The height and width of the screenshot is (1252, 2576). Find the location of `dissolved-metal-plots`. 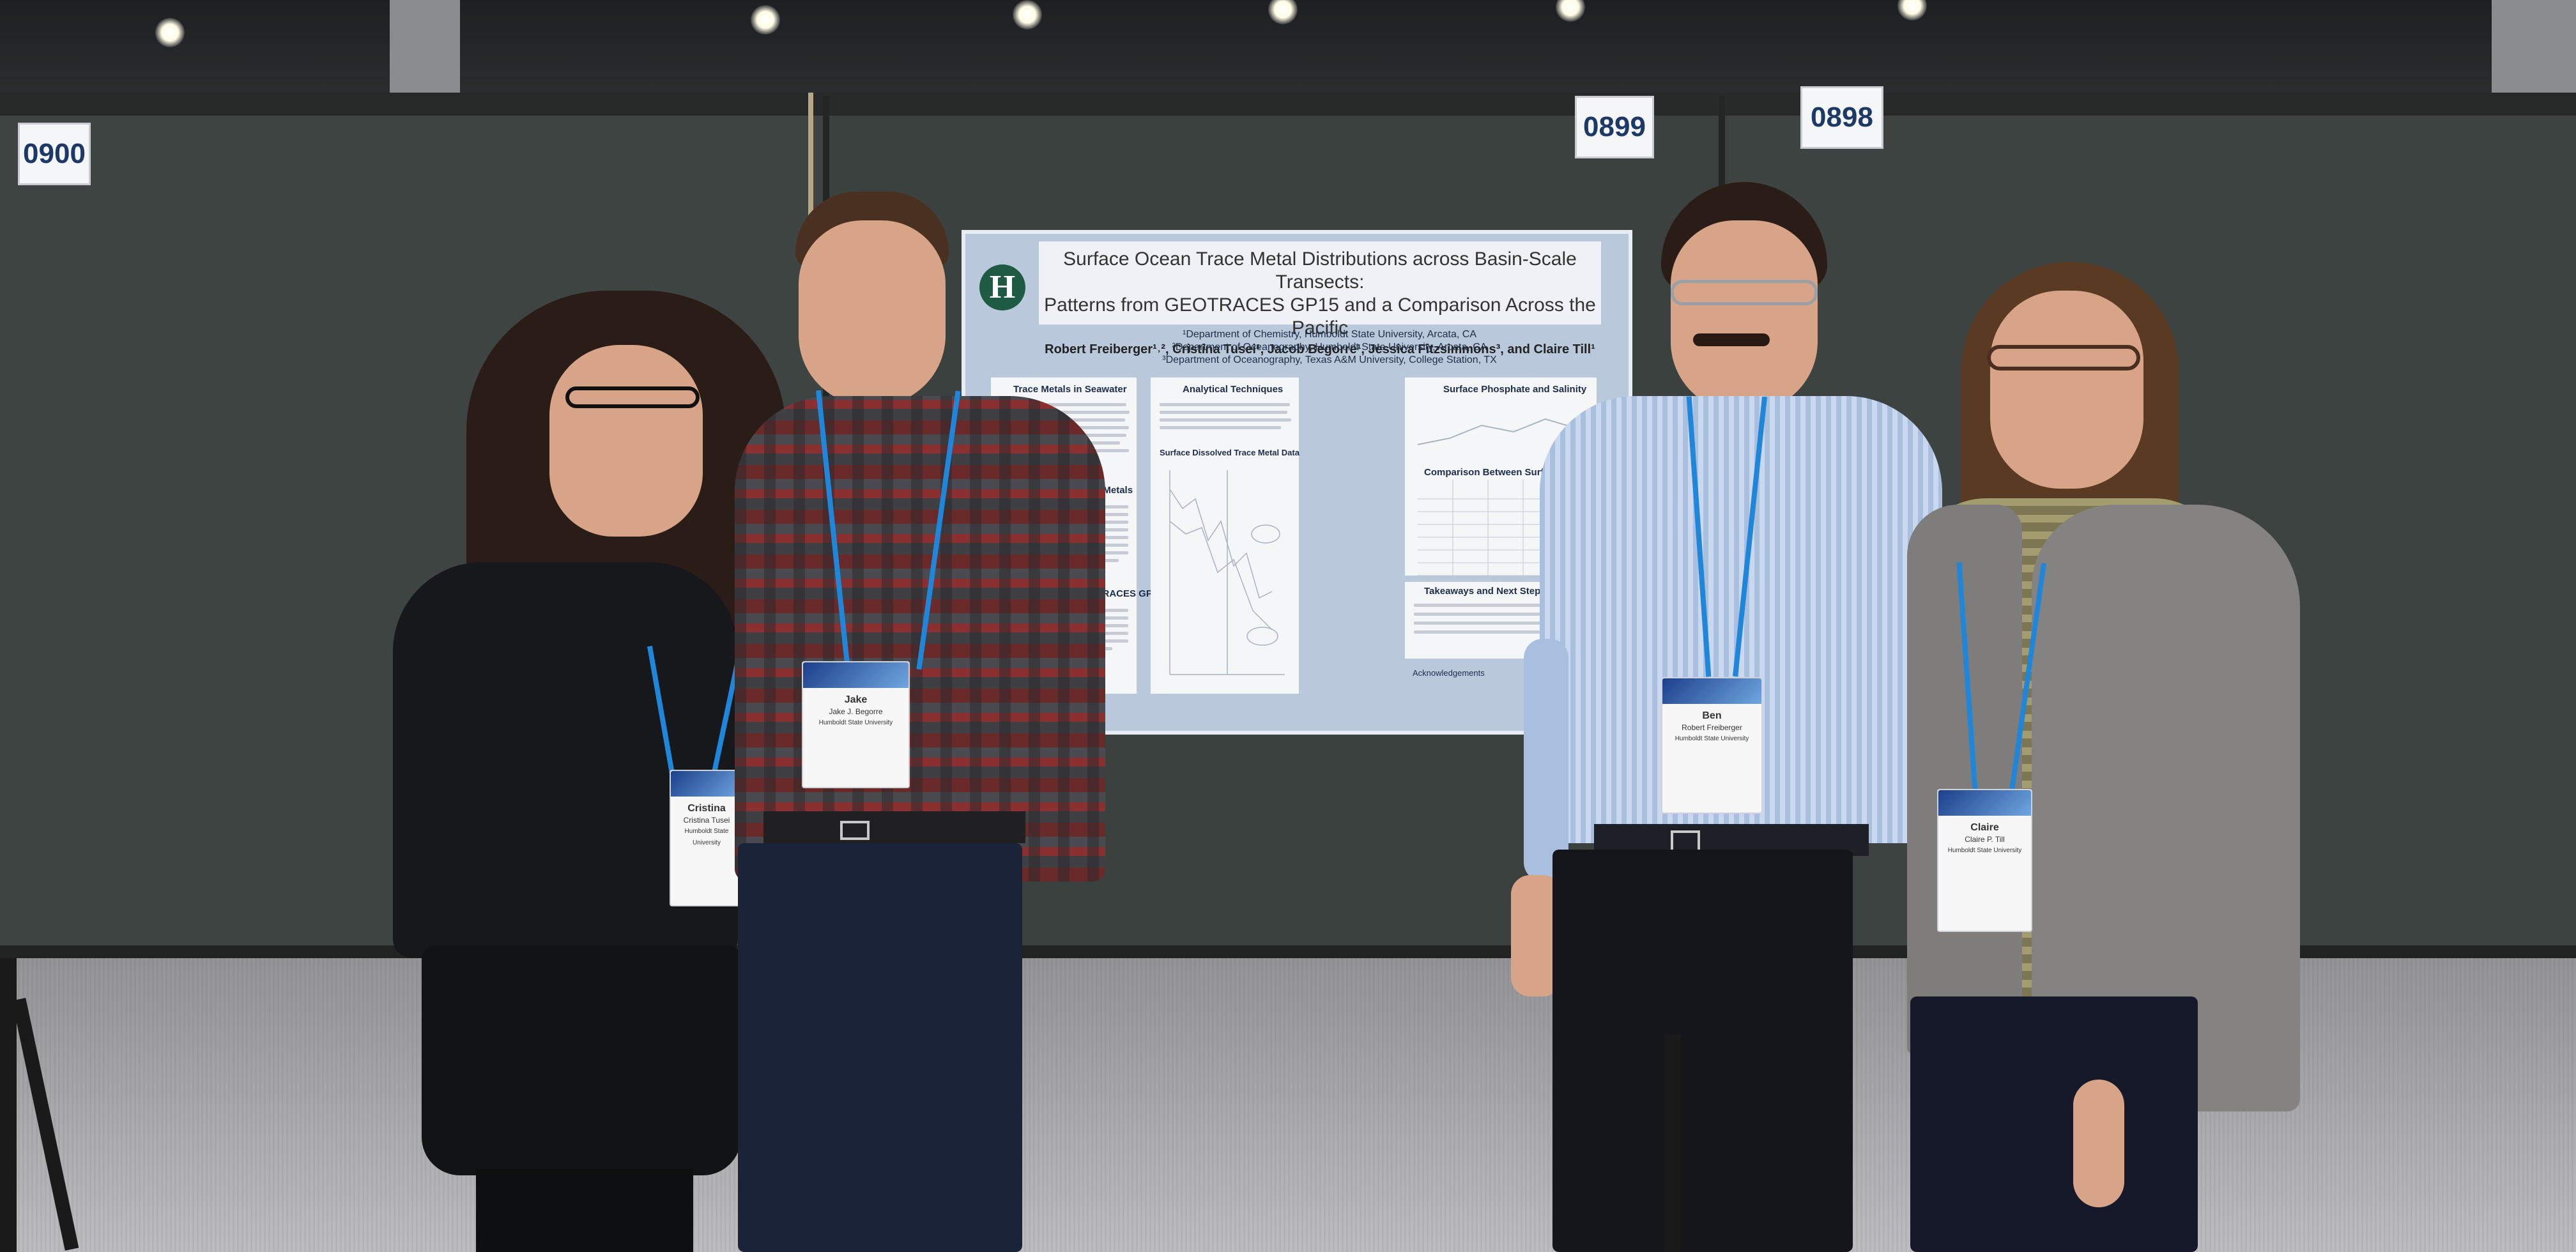

dissolved-metal-plots is located at coordinates (1227, 572).